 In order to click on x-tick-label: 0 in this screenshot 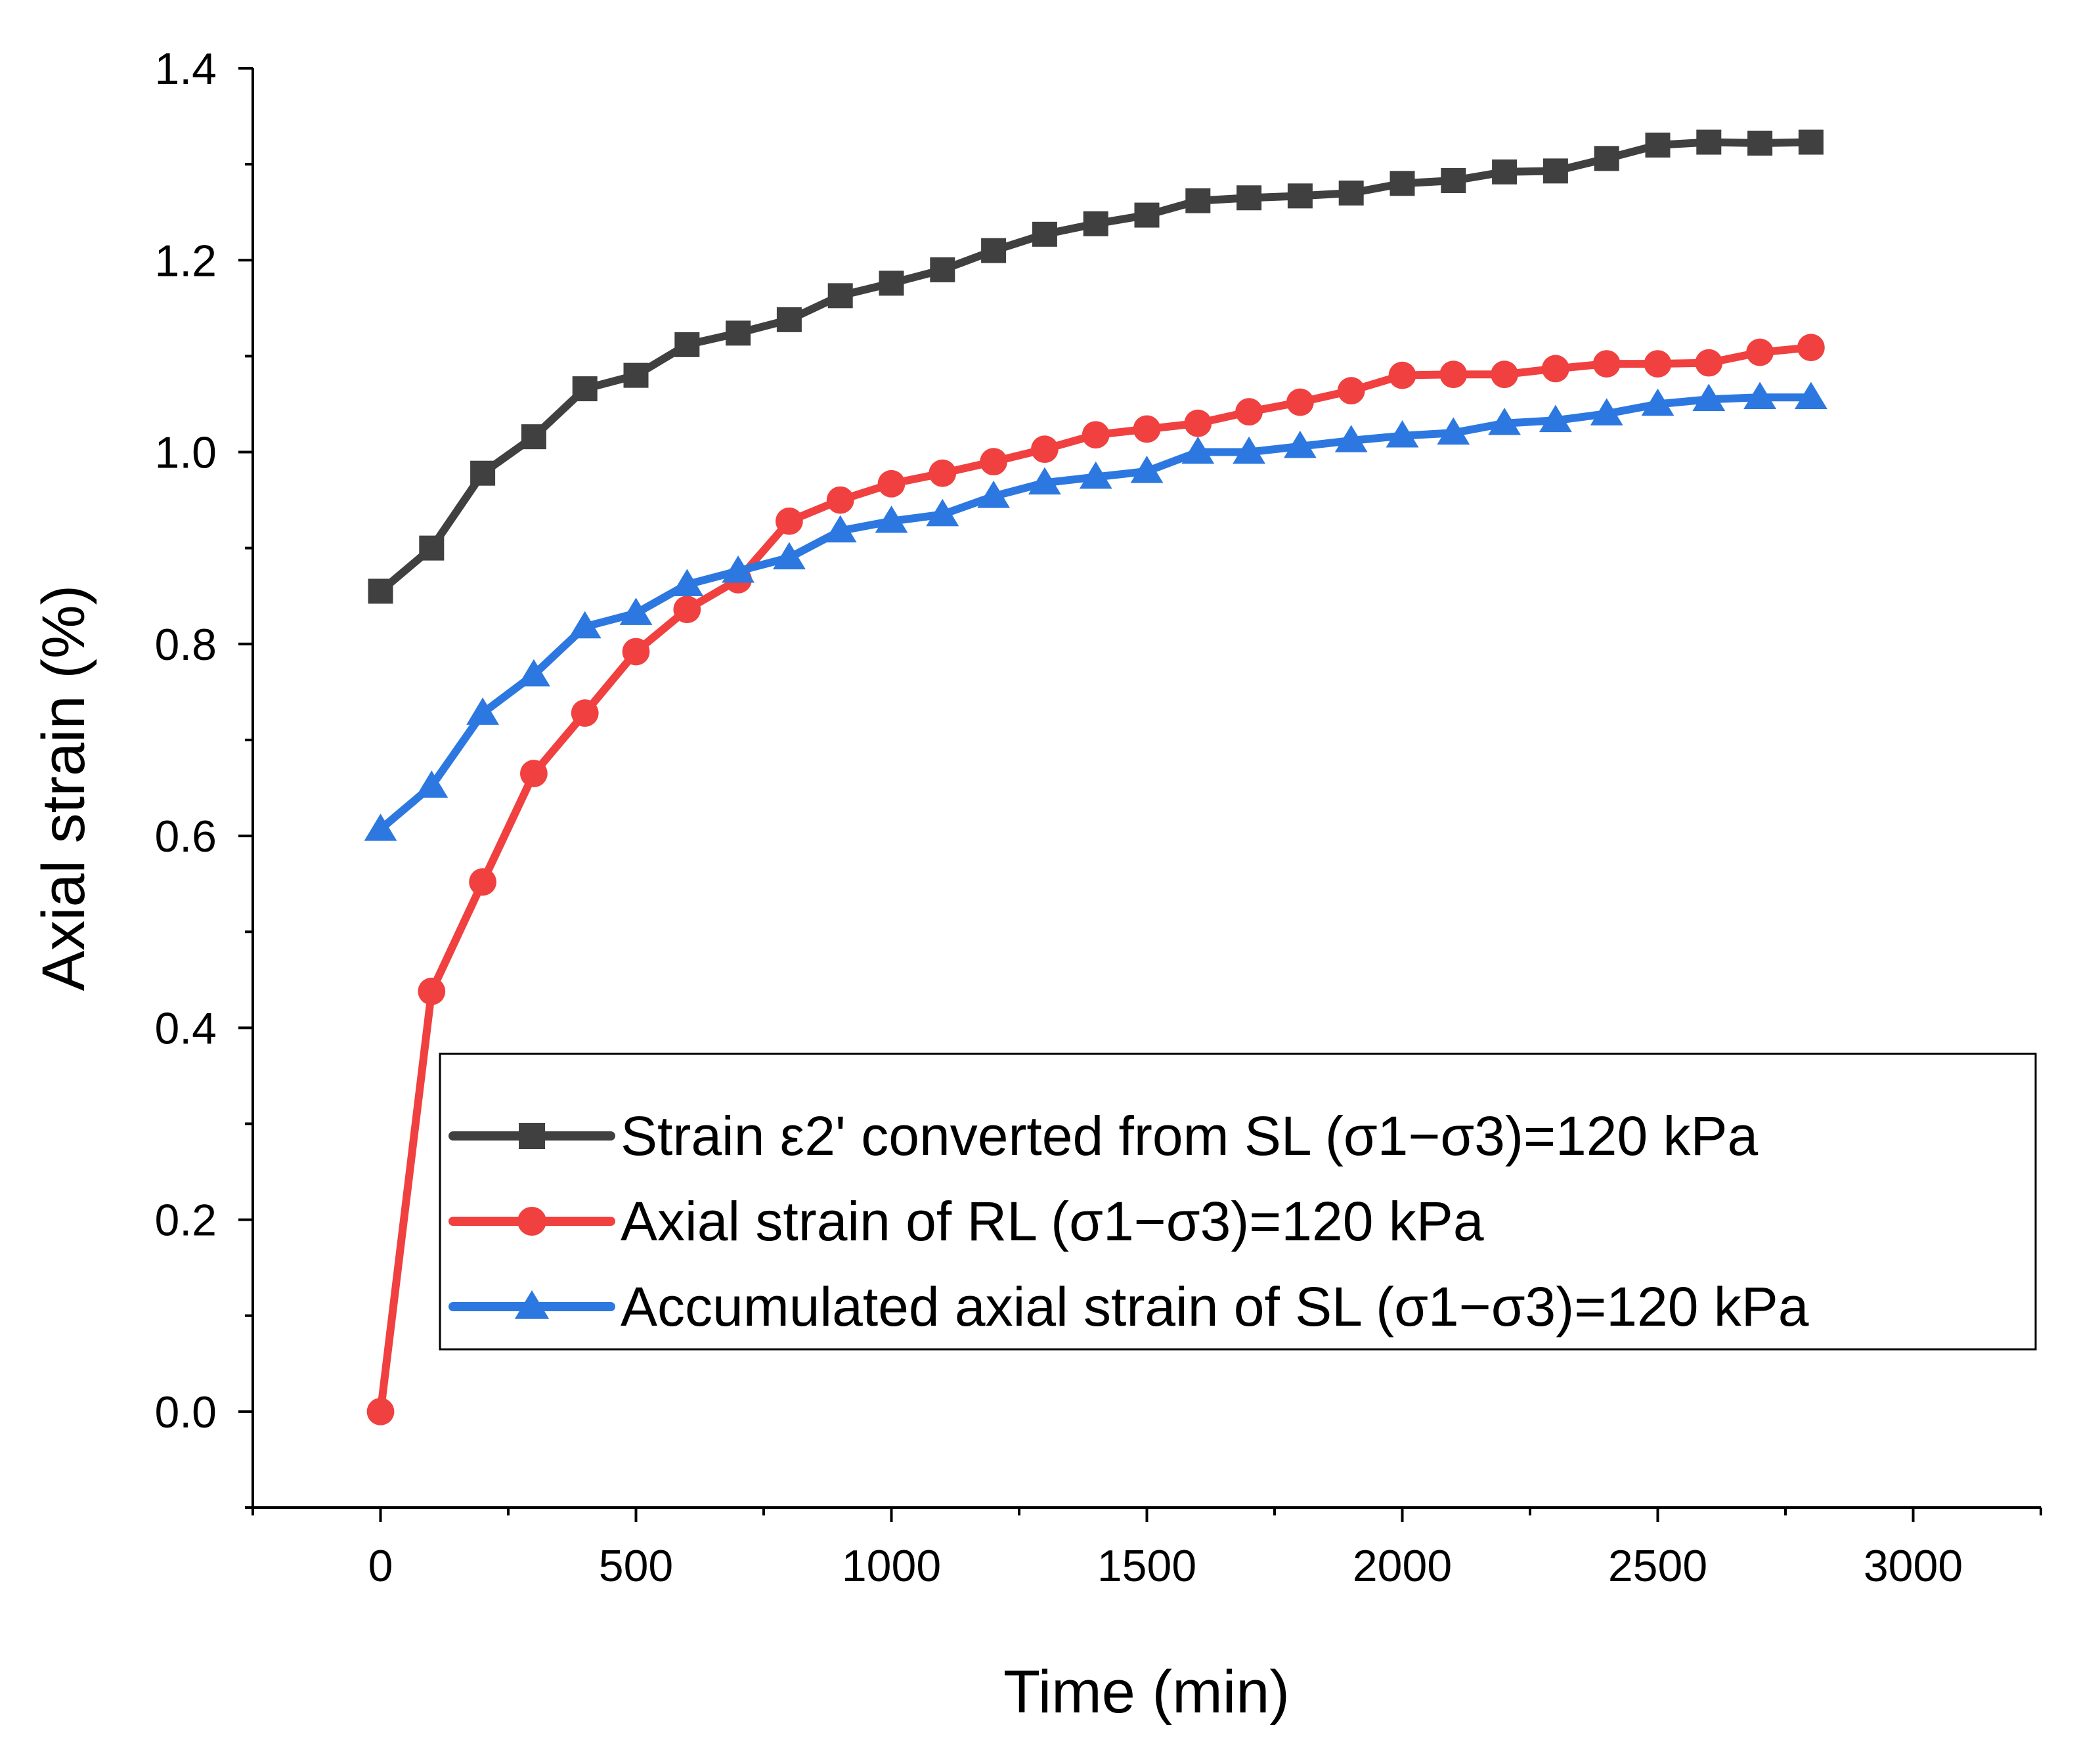, I will do `click(381, 1566)`.